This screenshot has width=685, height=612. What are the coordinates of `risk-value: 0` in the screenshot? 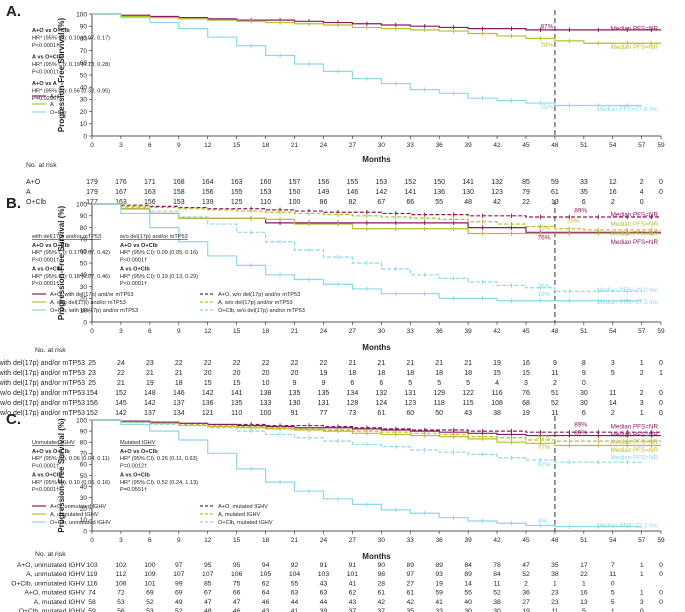 It's located at (661, 565).